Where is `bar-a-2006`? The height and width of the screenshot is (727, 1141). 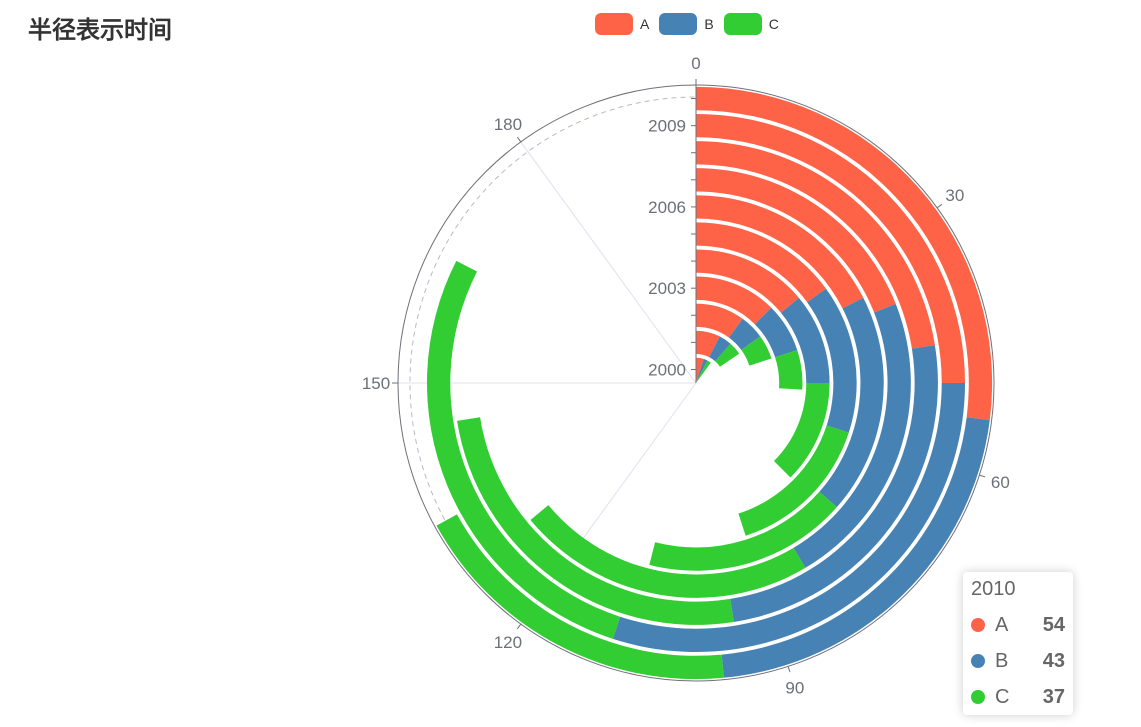
bar-a-2006 is located at coordinates (780, 252).